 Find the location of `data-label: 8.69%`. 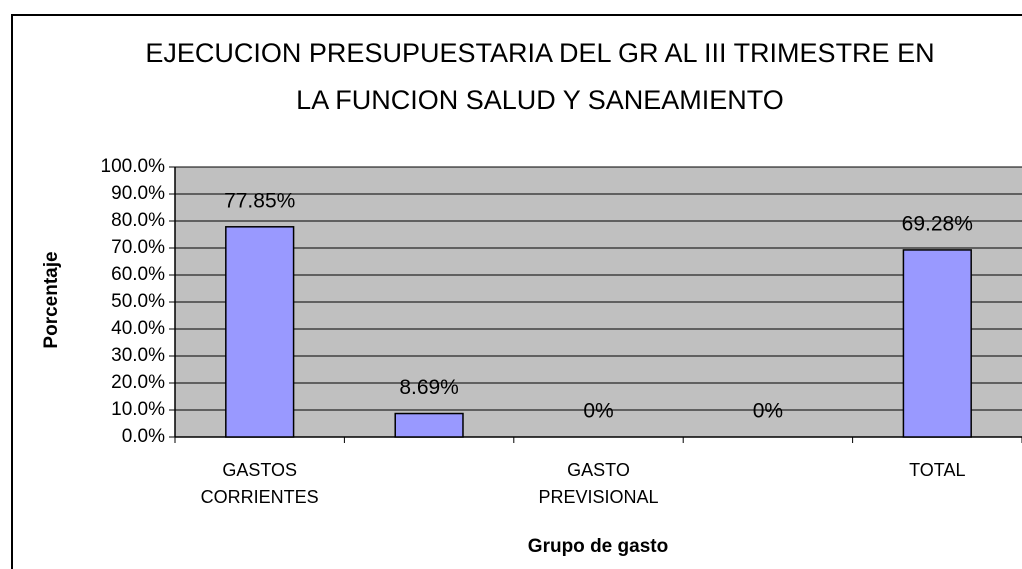

data-label: 8.69% is located at coordinates (429, 387).